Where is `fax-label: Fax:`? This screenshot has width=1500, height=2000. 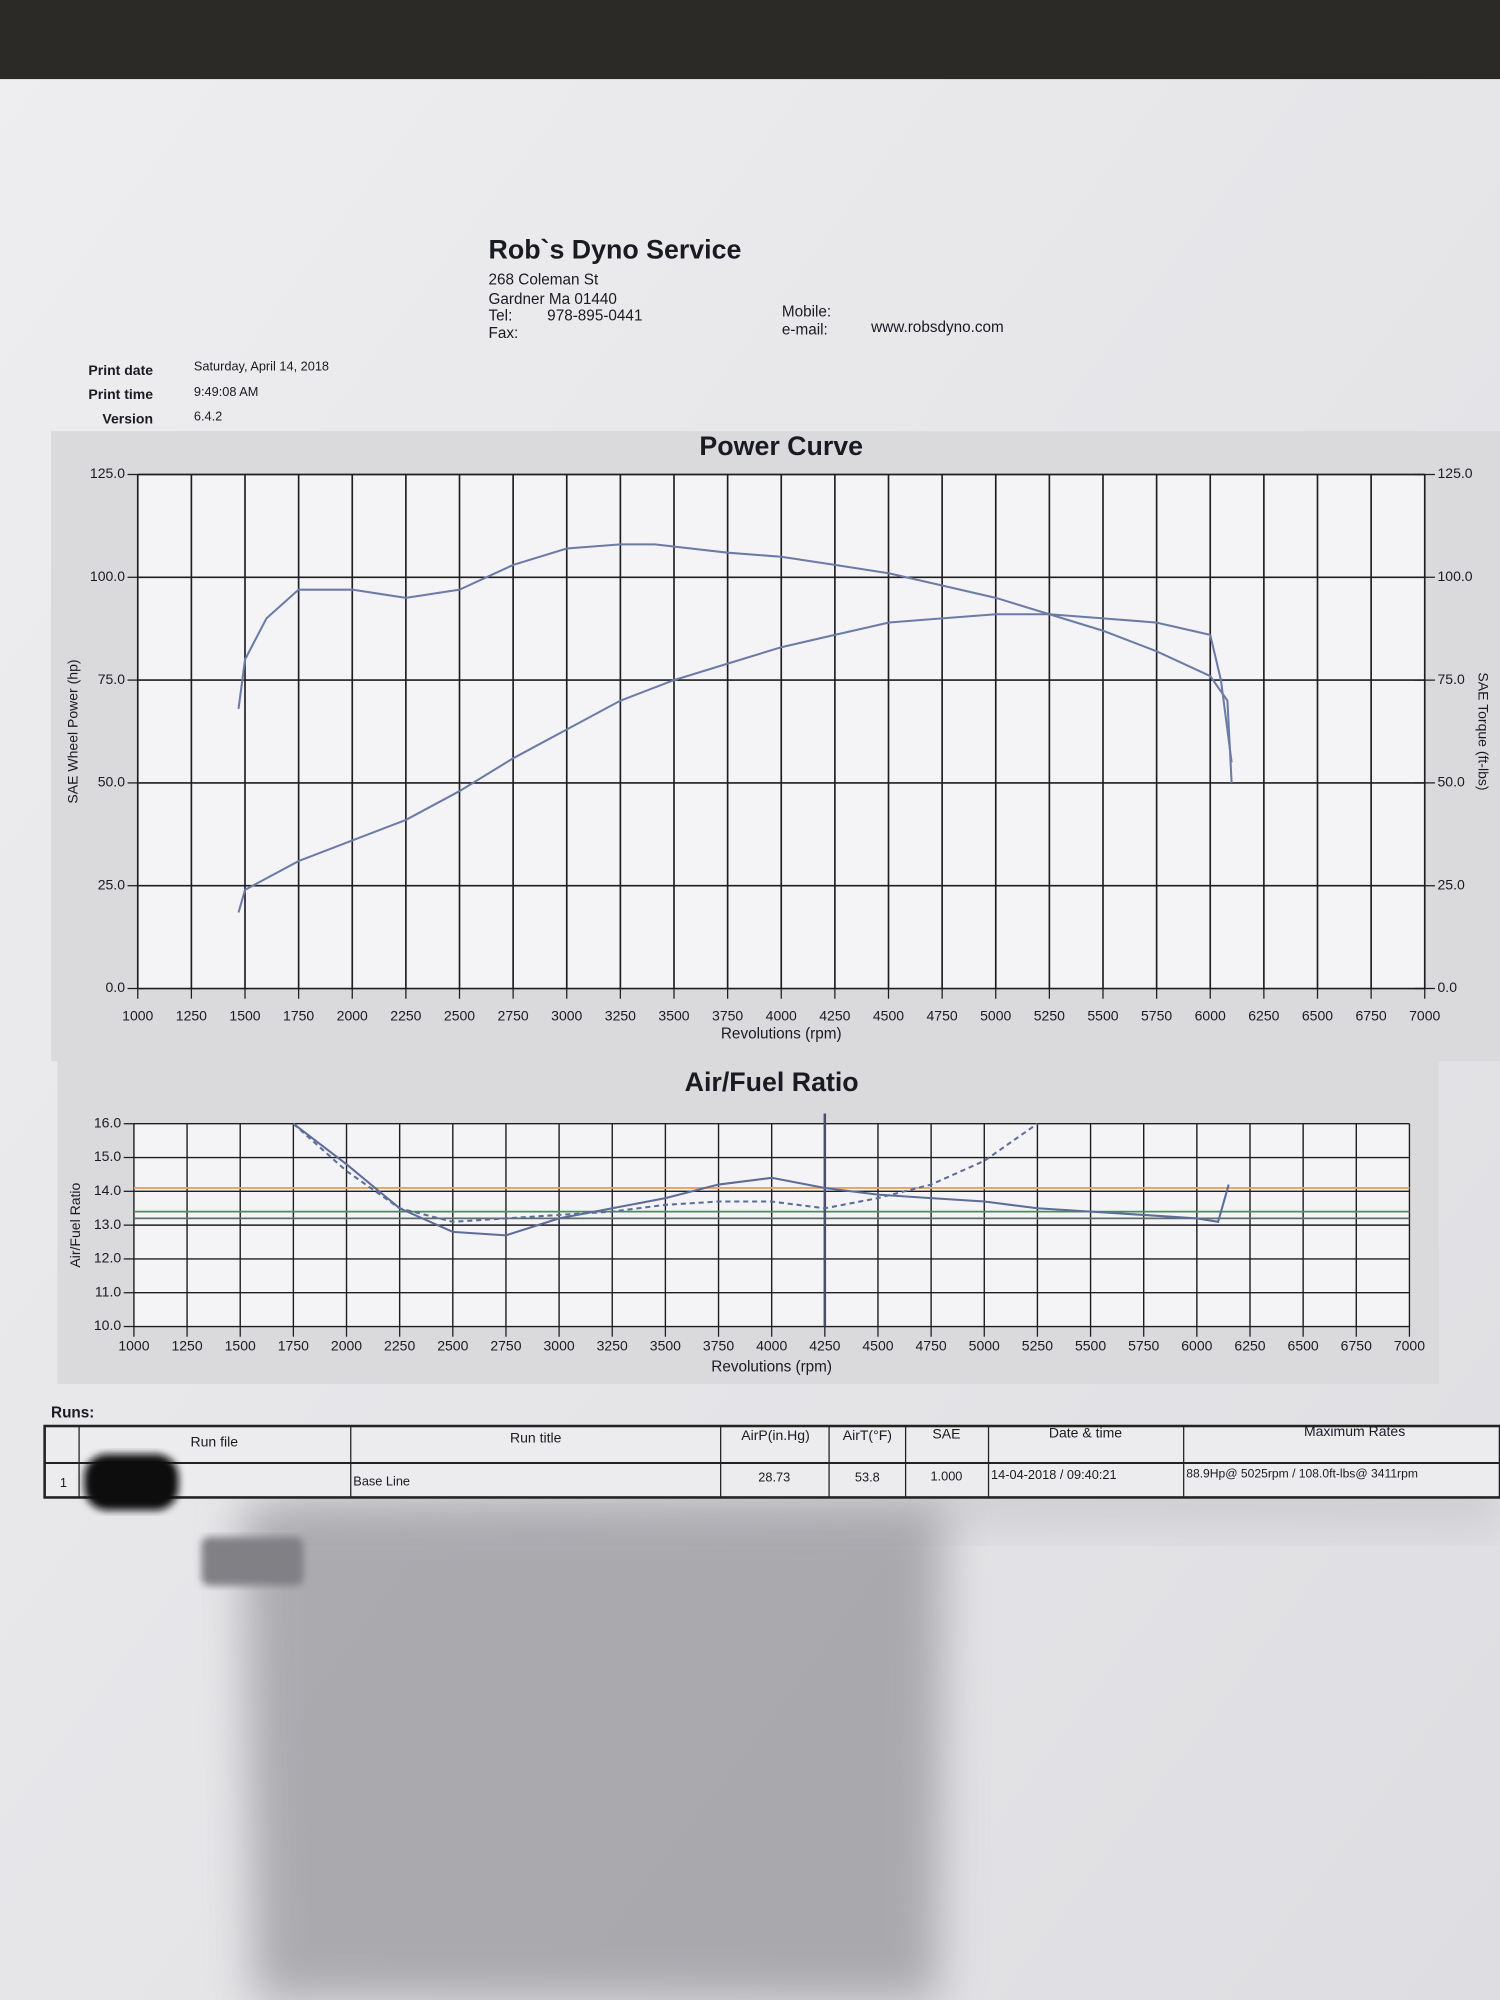
fax-label: Fax: is located at coordinates (504, 333).